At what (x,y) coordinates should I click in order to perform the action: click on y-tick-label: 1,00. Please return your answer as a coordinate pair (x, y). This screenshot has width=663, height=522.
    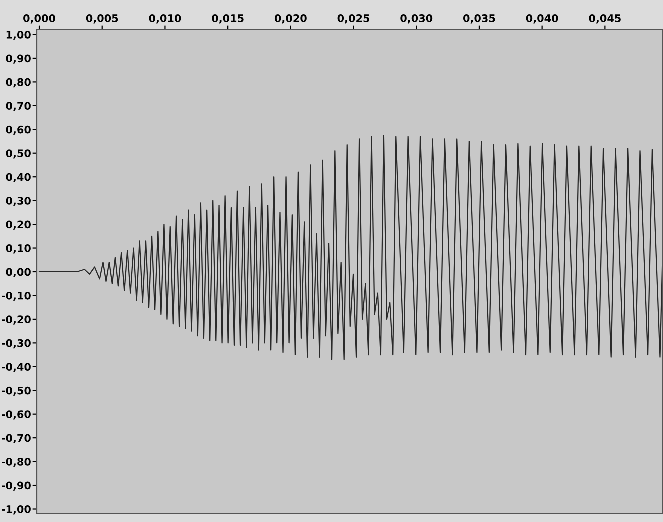
    Looking at the image, I should click on (18, 35).